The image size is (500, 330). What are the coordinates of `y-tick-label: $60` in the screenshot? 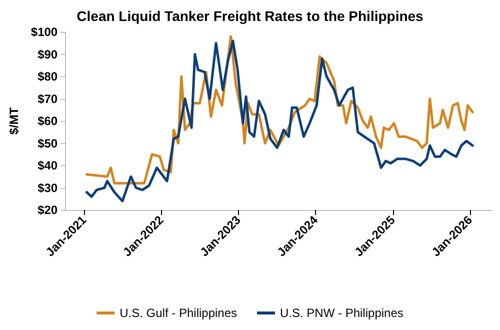 It's located at (48, 121).